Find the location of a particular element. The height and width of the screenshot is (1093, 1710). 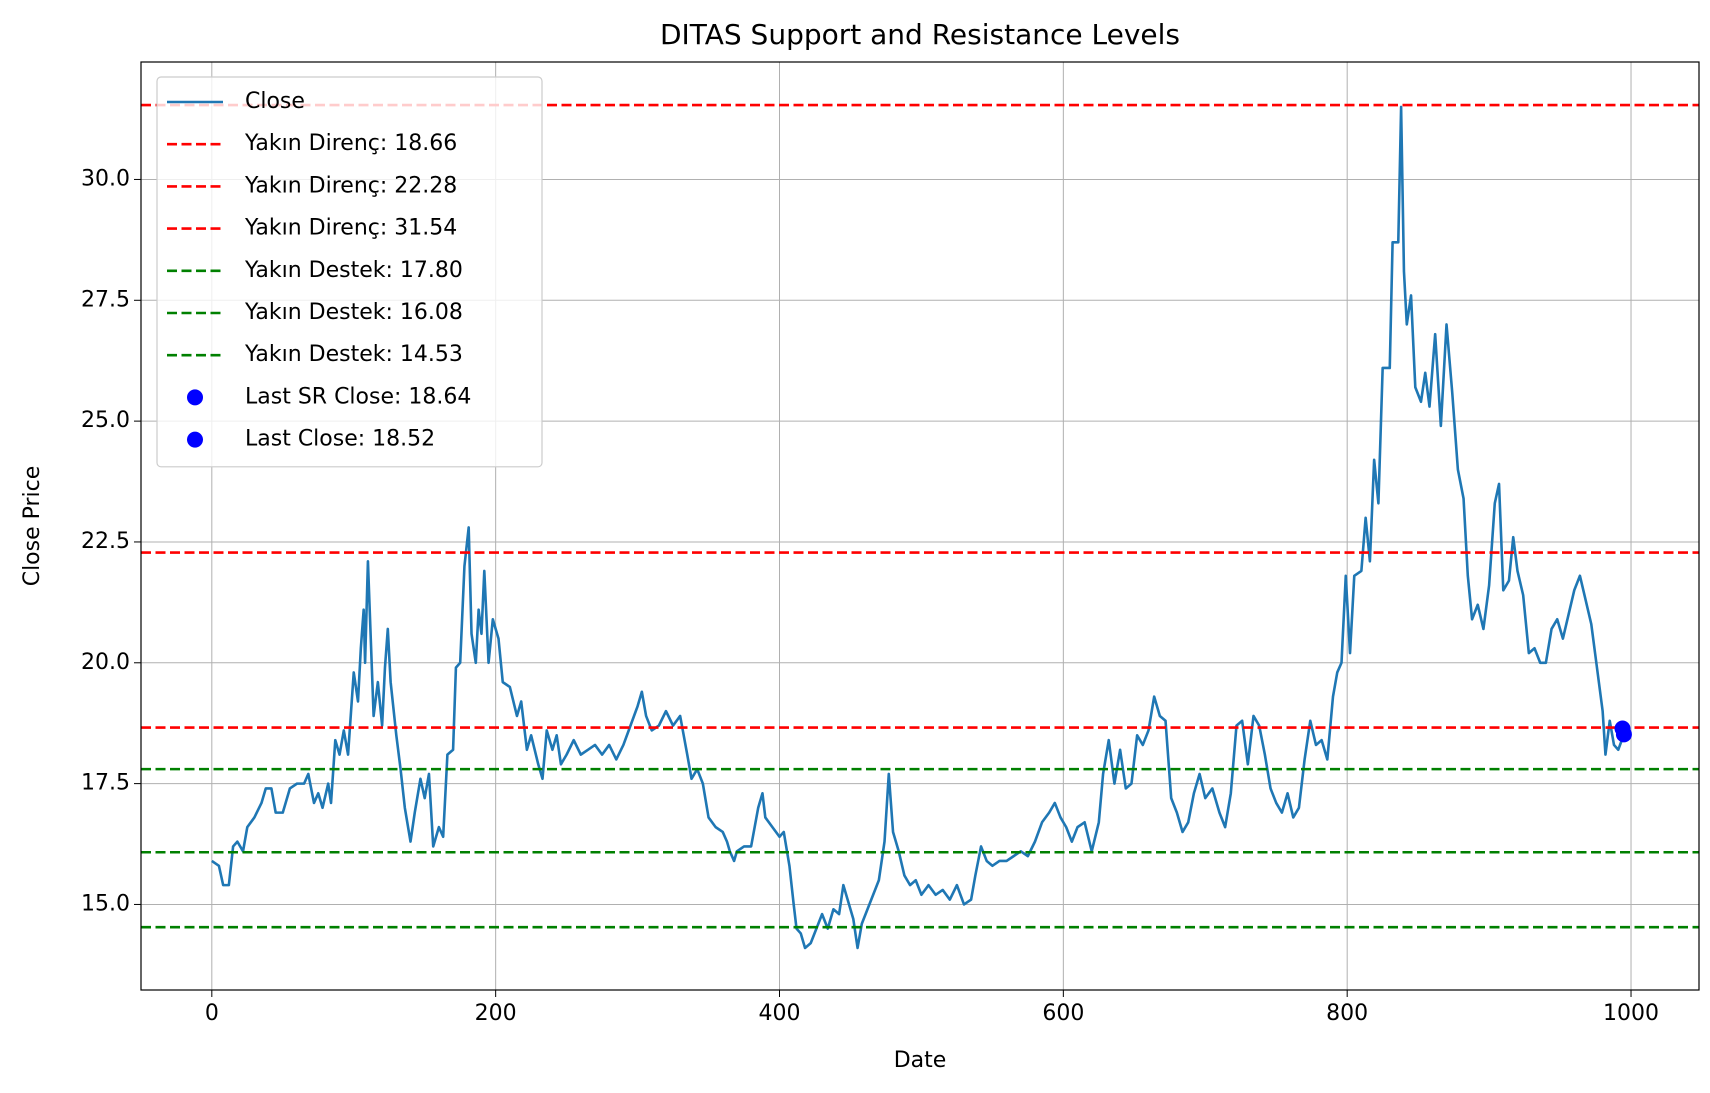

point is located at coordinates (1623, 734).